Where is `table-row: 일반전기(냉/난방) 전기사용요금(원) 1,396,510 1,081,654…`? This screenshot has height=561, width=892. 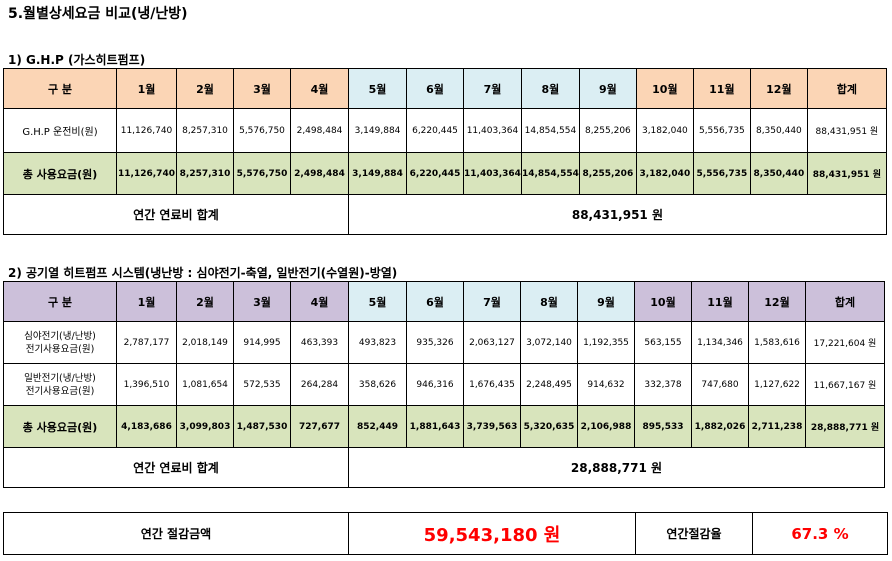
table-row: 일반전기(냉/난방) 전기사용요금(원) 1,396,510 1,081,654… is located at coordinates (444, 384).